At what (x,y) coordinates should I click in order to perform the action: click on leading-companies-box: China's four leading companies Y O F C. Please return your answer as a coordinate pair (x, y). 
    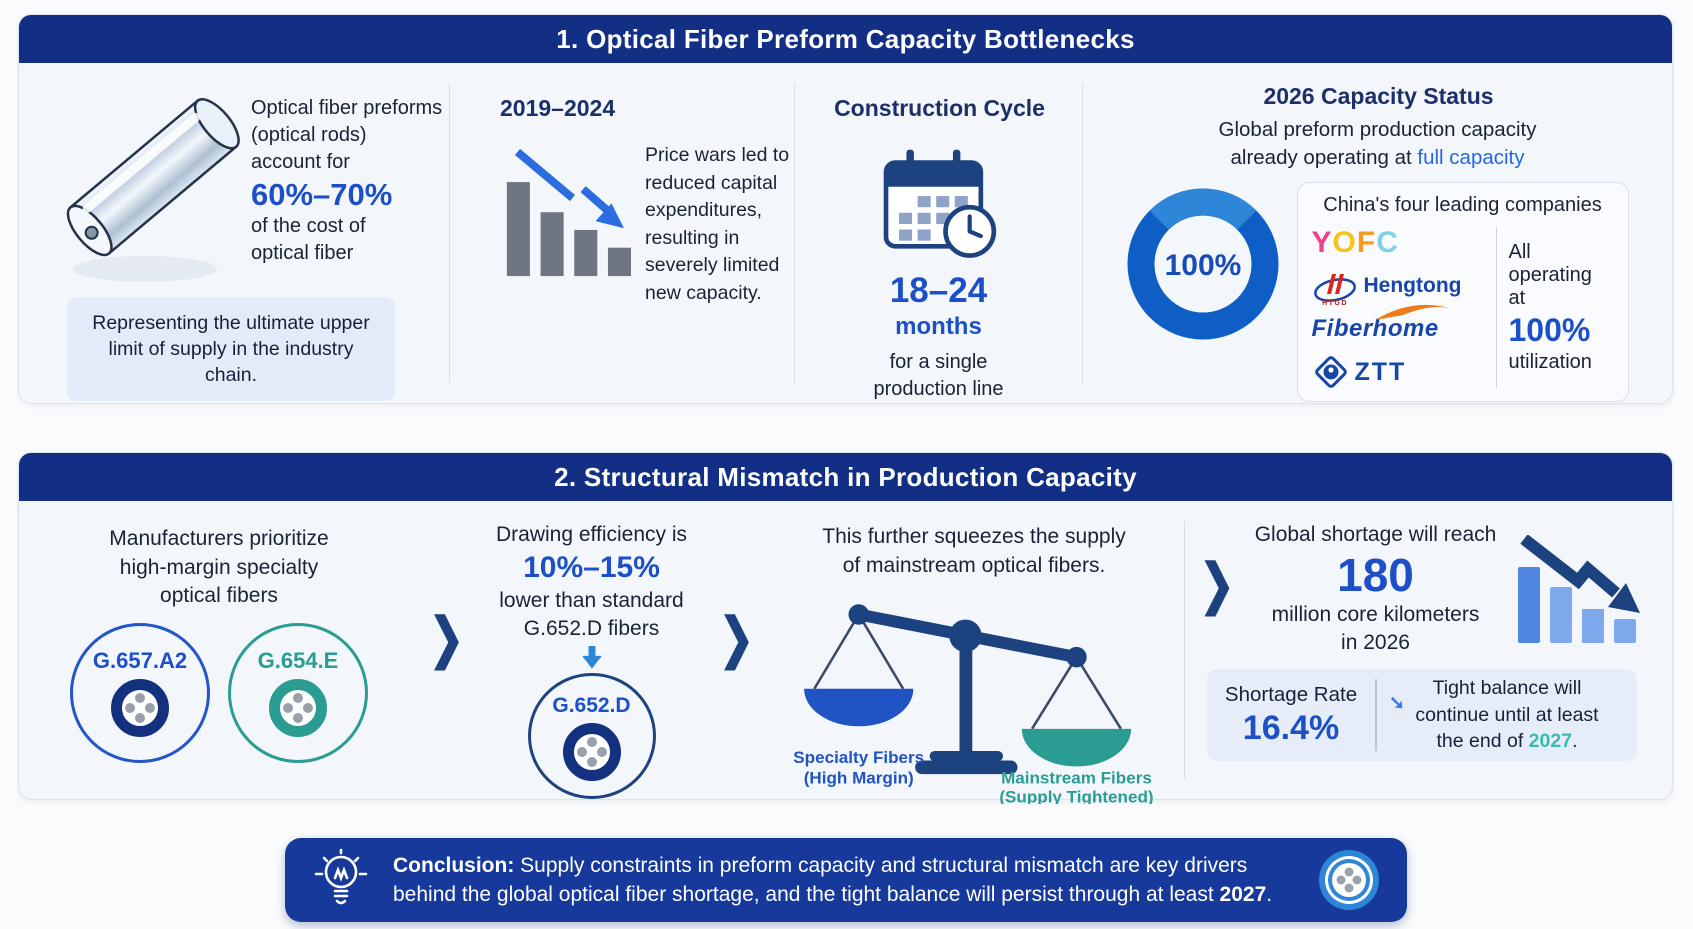
    Looking at the image, I should click on (1462, 292).